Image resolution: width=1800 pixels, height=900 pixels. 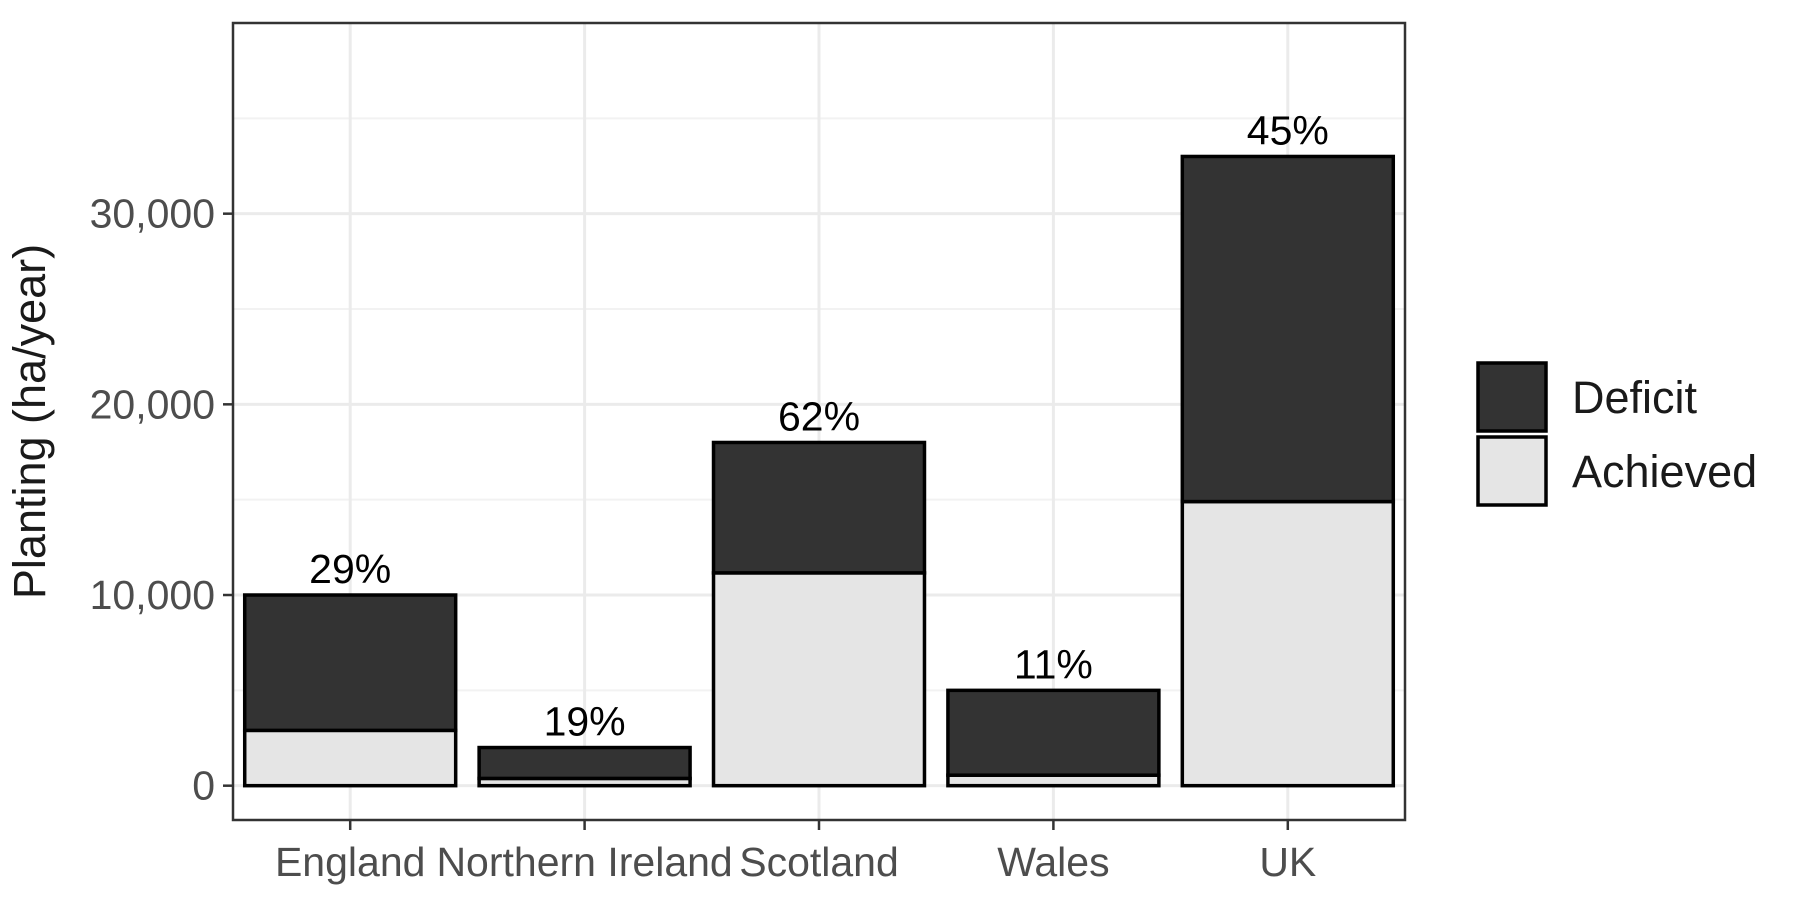 I want to click on y-tick-label: 10,000, so click(x=152, y=595).